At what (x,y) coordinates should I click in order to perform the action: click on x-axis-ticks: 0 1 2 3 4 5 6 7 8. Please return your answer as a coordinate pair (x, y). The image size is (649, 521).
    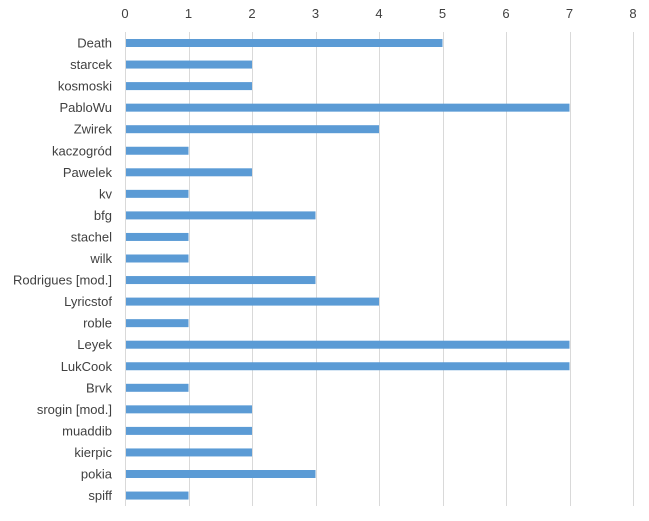
    Looking at the image, I should click on (378, 13).